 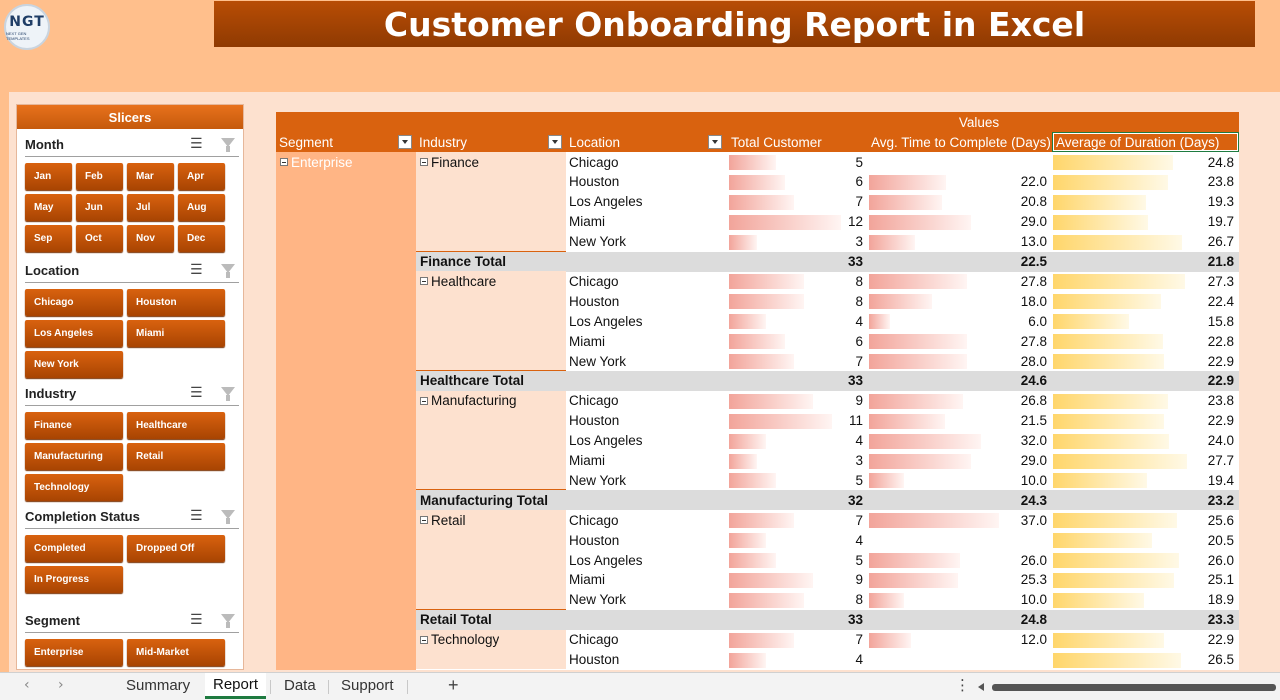 What do you see at coordinates (176, 425) in the screenshot?
I see `industry-chip: Healthcare` at bounding box center [176, 425].